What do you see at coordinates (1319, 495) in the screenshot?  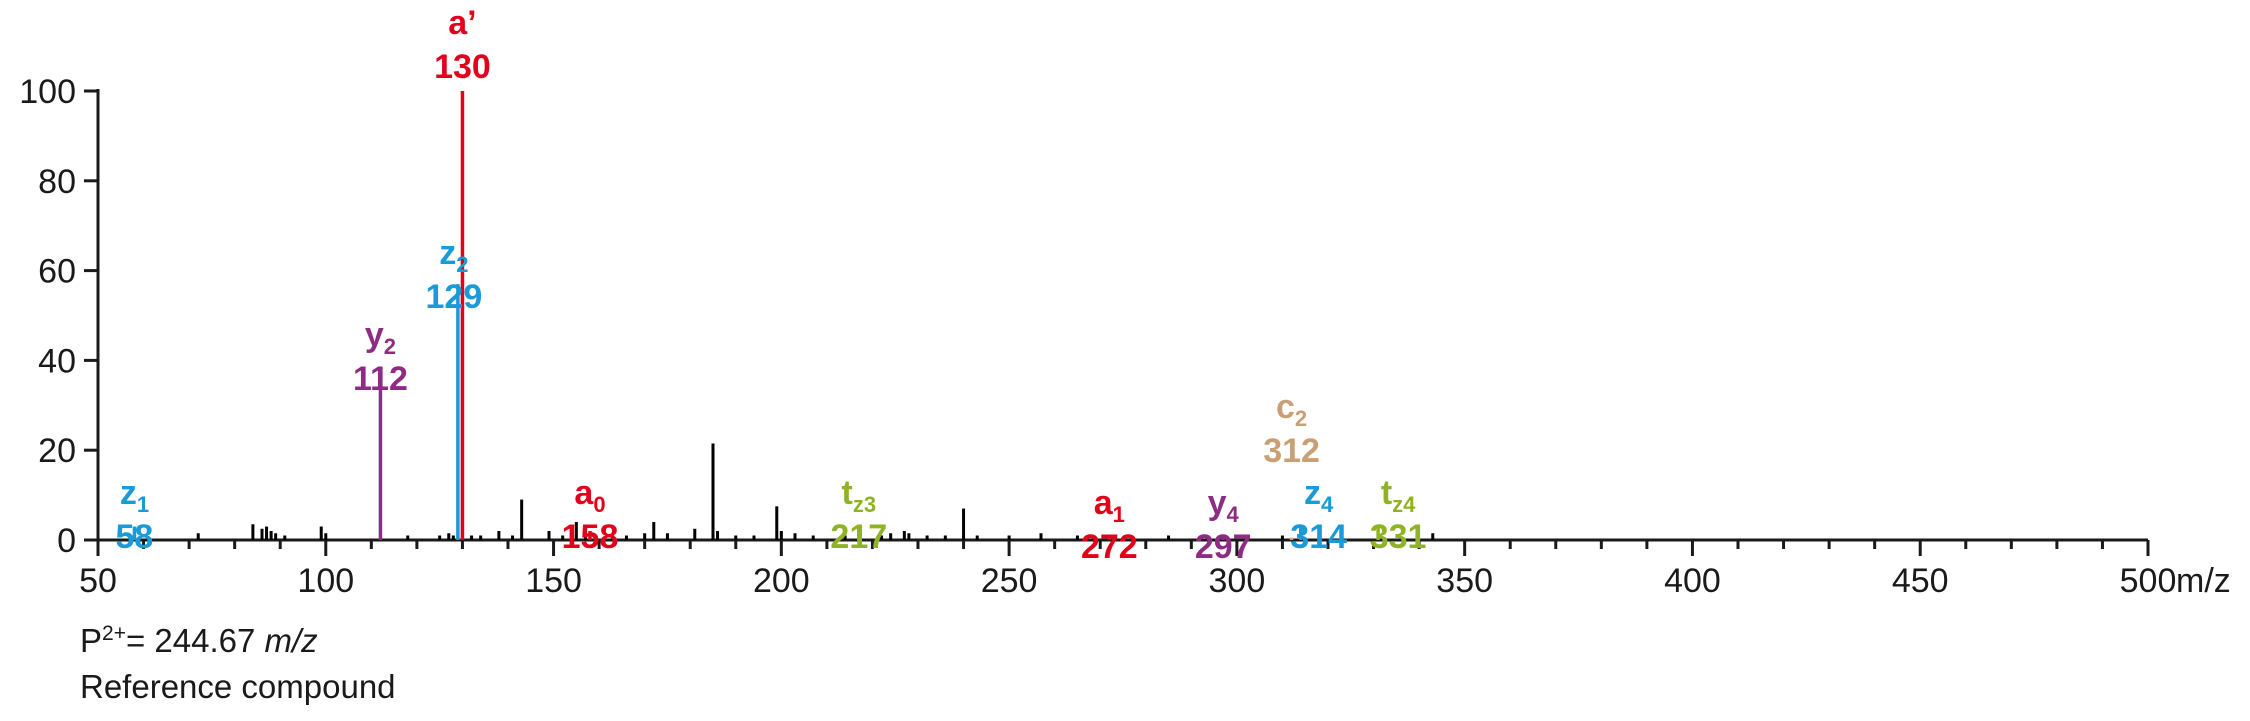 I see `peak-ion-label: z4` at bounding box center [1319, 495].